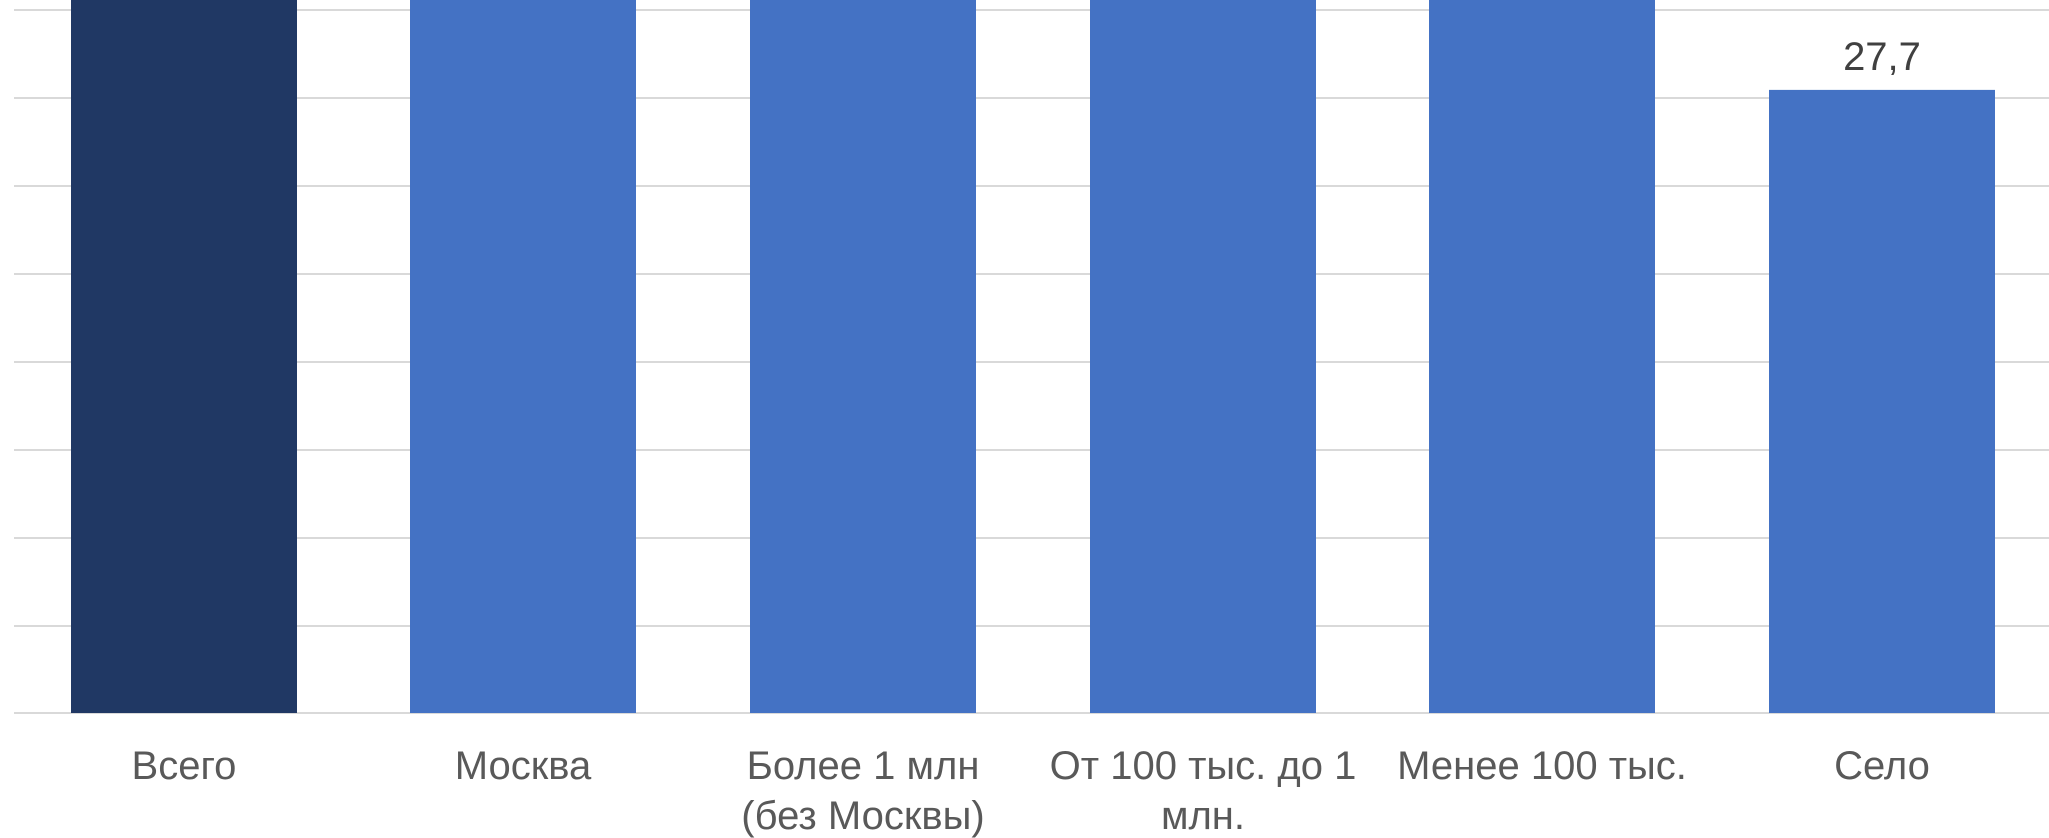  I want to click on data-labels: 3031,830,730,730,327,7, so click(1882, 57).